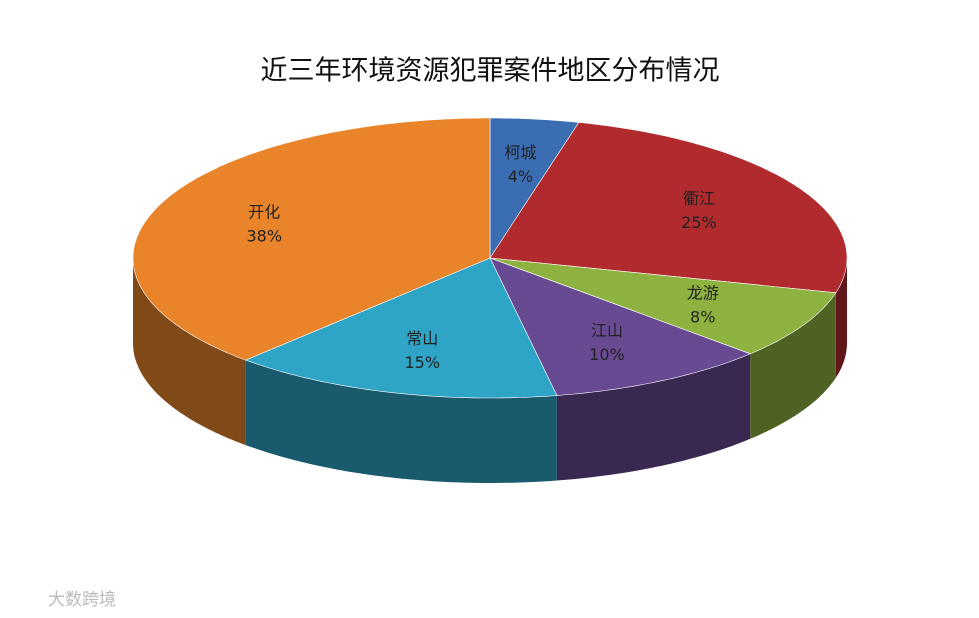 The width and height of the screenshot is (979, 618). What do you see at coordinates (703, 292) in the screenshot?
I see `slice-label: 龙游` at bounding box center [703, 292].